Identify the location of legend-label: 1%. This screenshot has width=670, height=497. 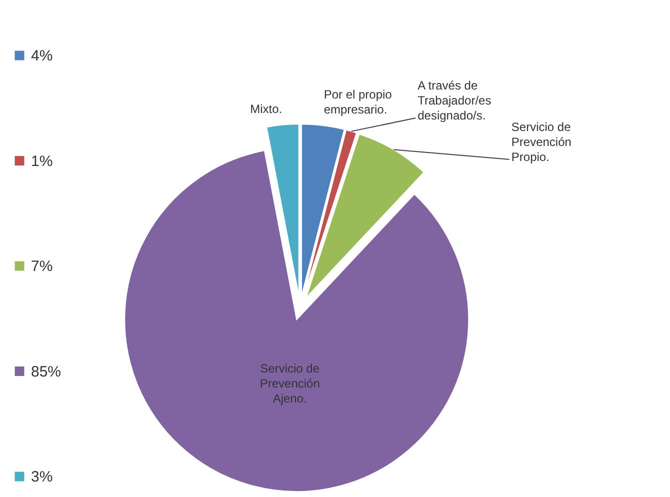
(42, 161).